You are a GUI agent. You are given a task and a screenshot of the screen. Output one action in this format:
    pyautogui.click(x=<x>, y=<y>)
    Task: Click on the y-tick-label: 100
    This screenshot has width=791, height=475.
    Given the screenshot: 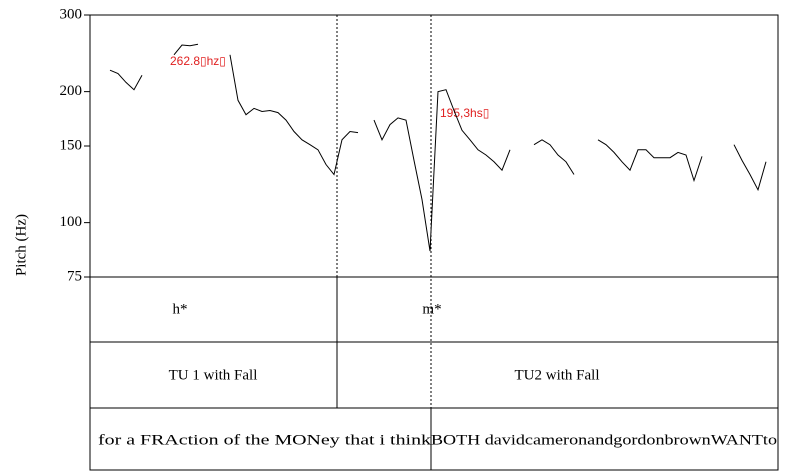 What is the action you would take?
    pyautogui.click(x=71, y=222)
    